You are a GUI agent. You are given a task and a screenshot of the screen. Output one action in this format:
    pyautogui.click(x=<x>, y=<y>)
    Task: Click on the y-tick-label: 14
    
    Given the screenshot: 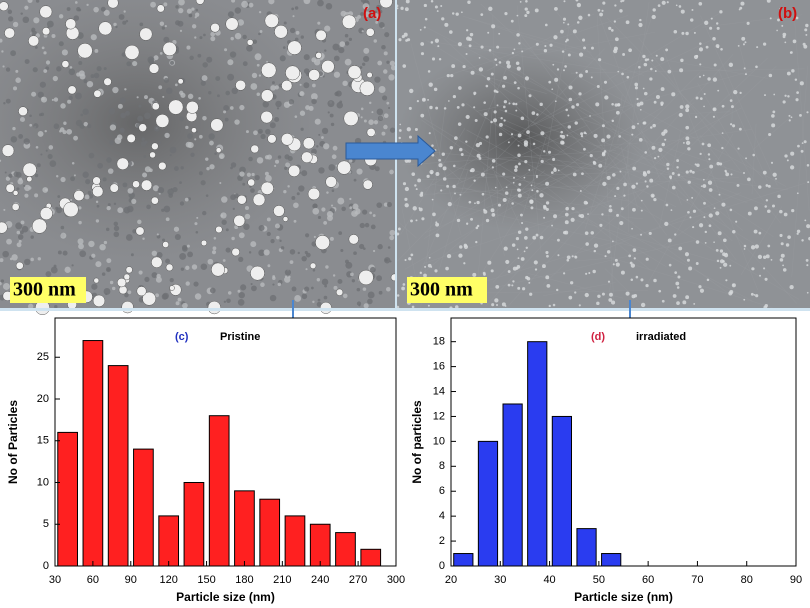 What is the action you would take?
    pyautogui.click(x=439, y=391)
    